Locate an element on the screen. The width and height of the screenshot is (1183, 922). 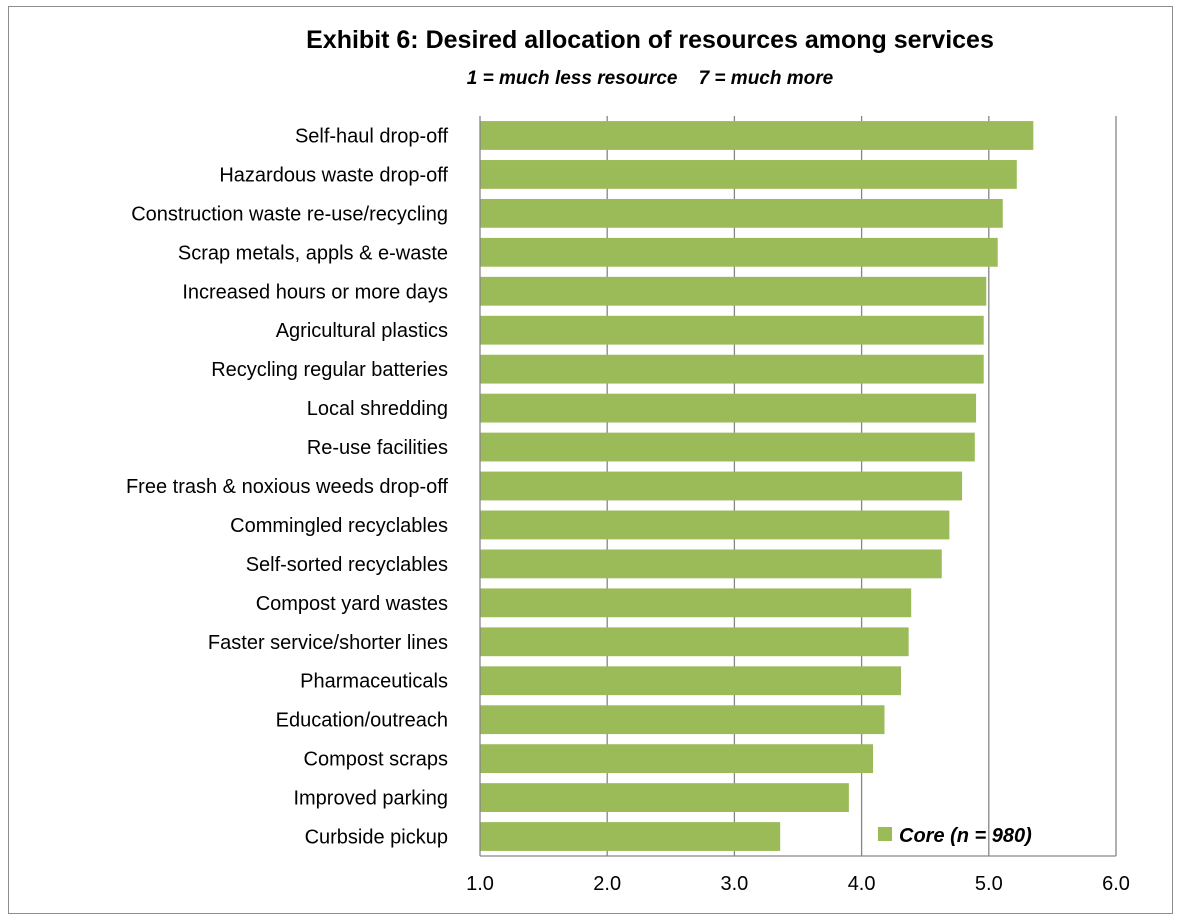
category-label: Self-sorted recyclables is located at coordinates (347, 565).